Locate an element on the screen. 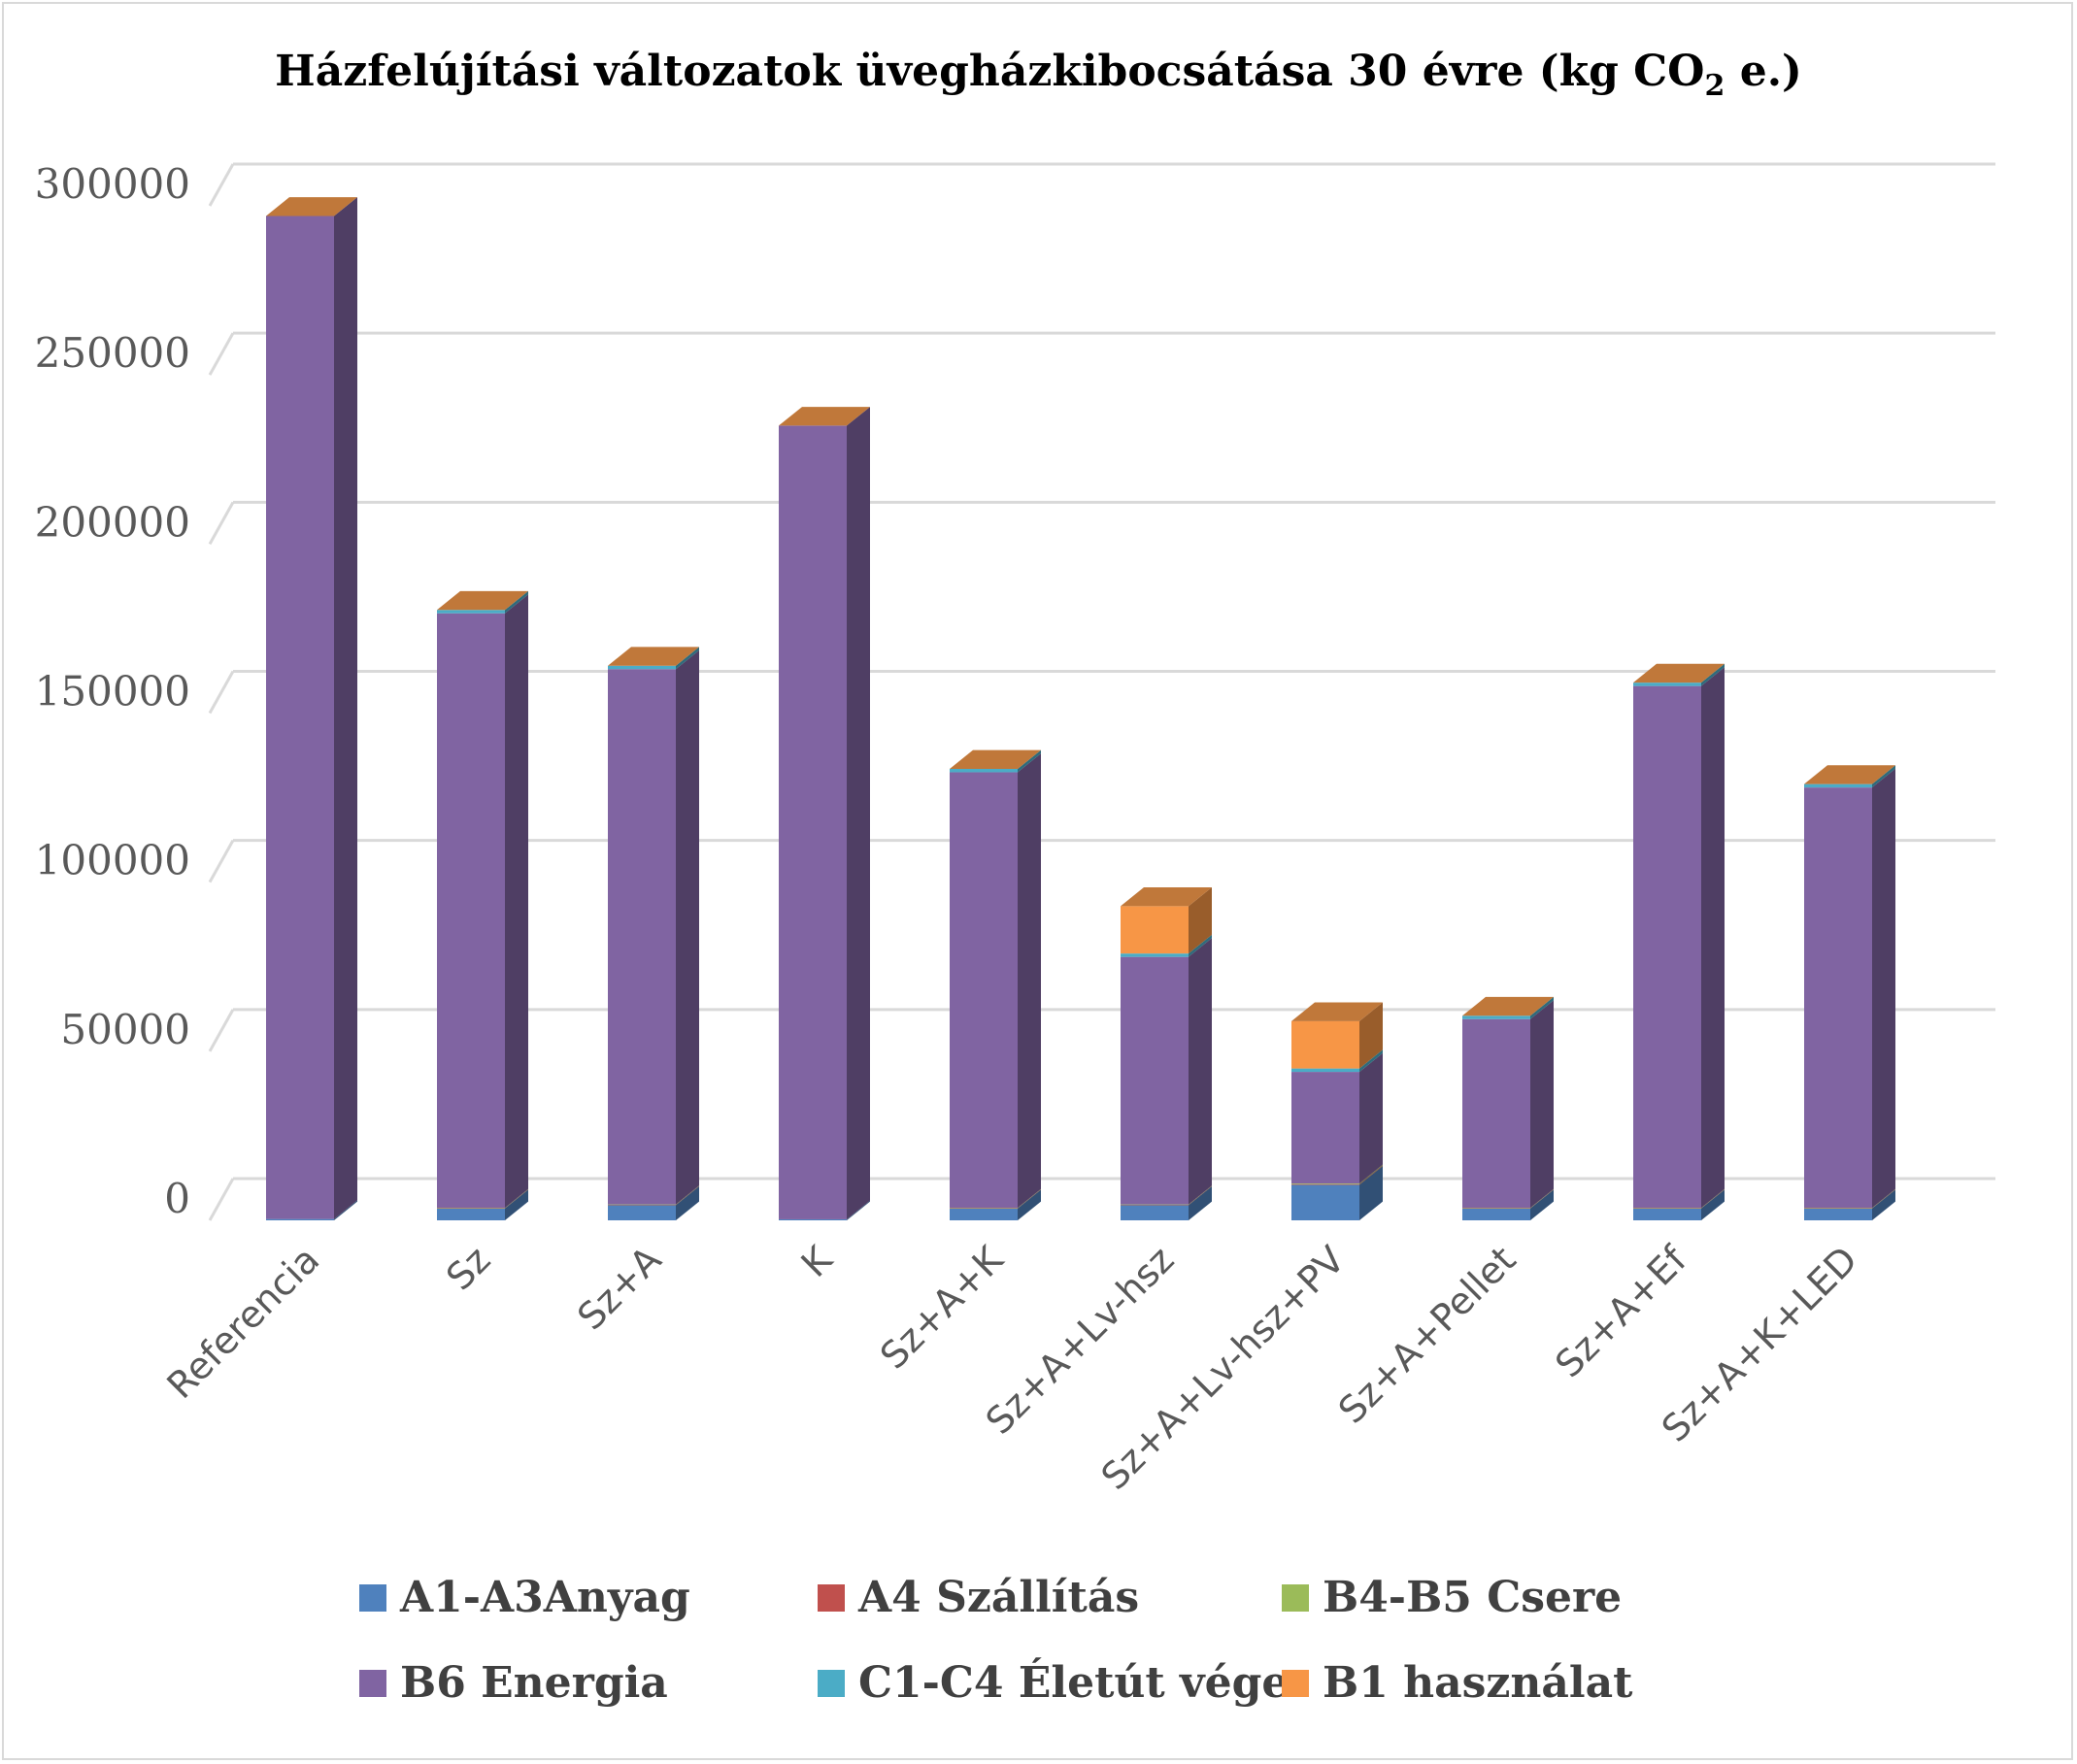  legend-label: A4 Szállítás is located at coordinates (999, 1597).